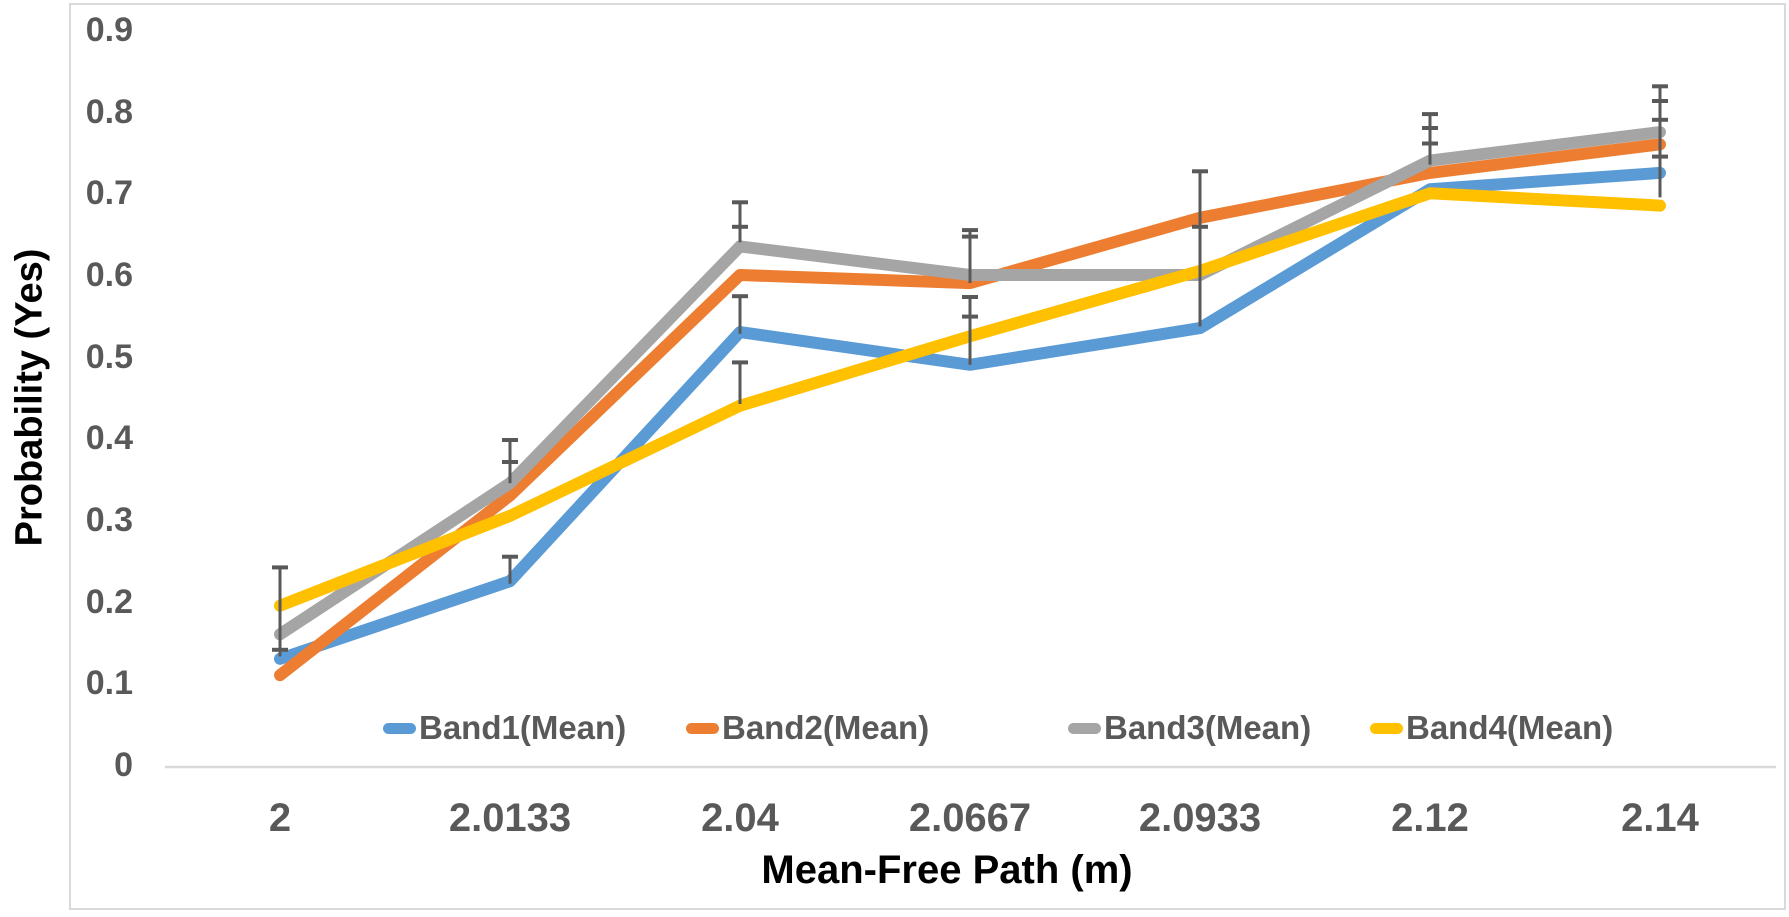 The width and height of the screenshot is (1789, 917). Describe the element at coordinates (523, 727) in the screenshot. I see `legend-label: Band1(Mean)` at that location.